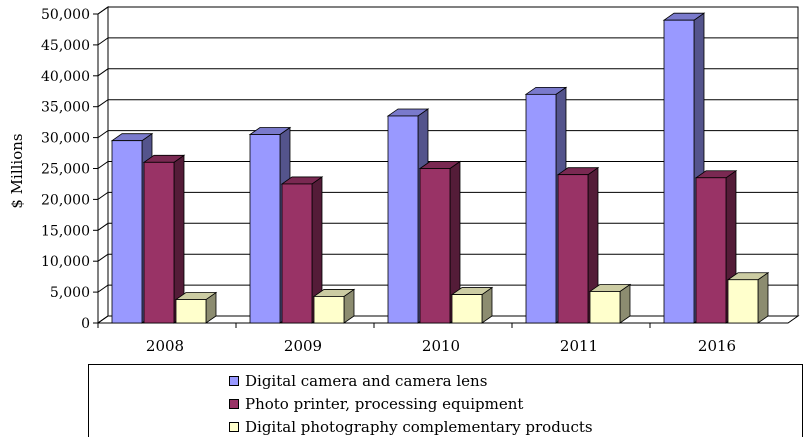  I want to click on x-tick-label: 2008, so click(165, 346).